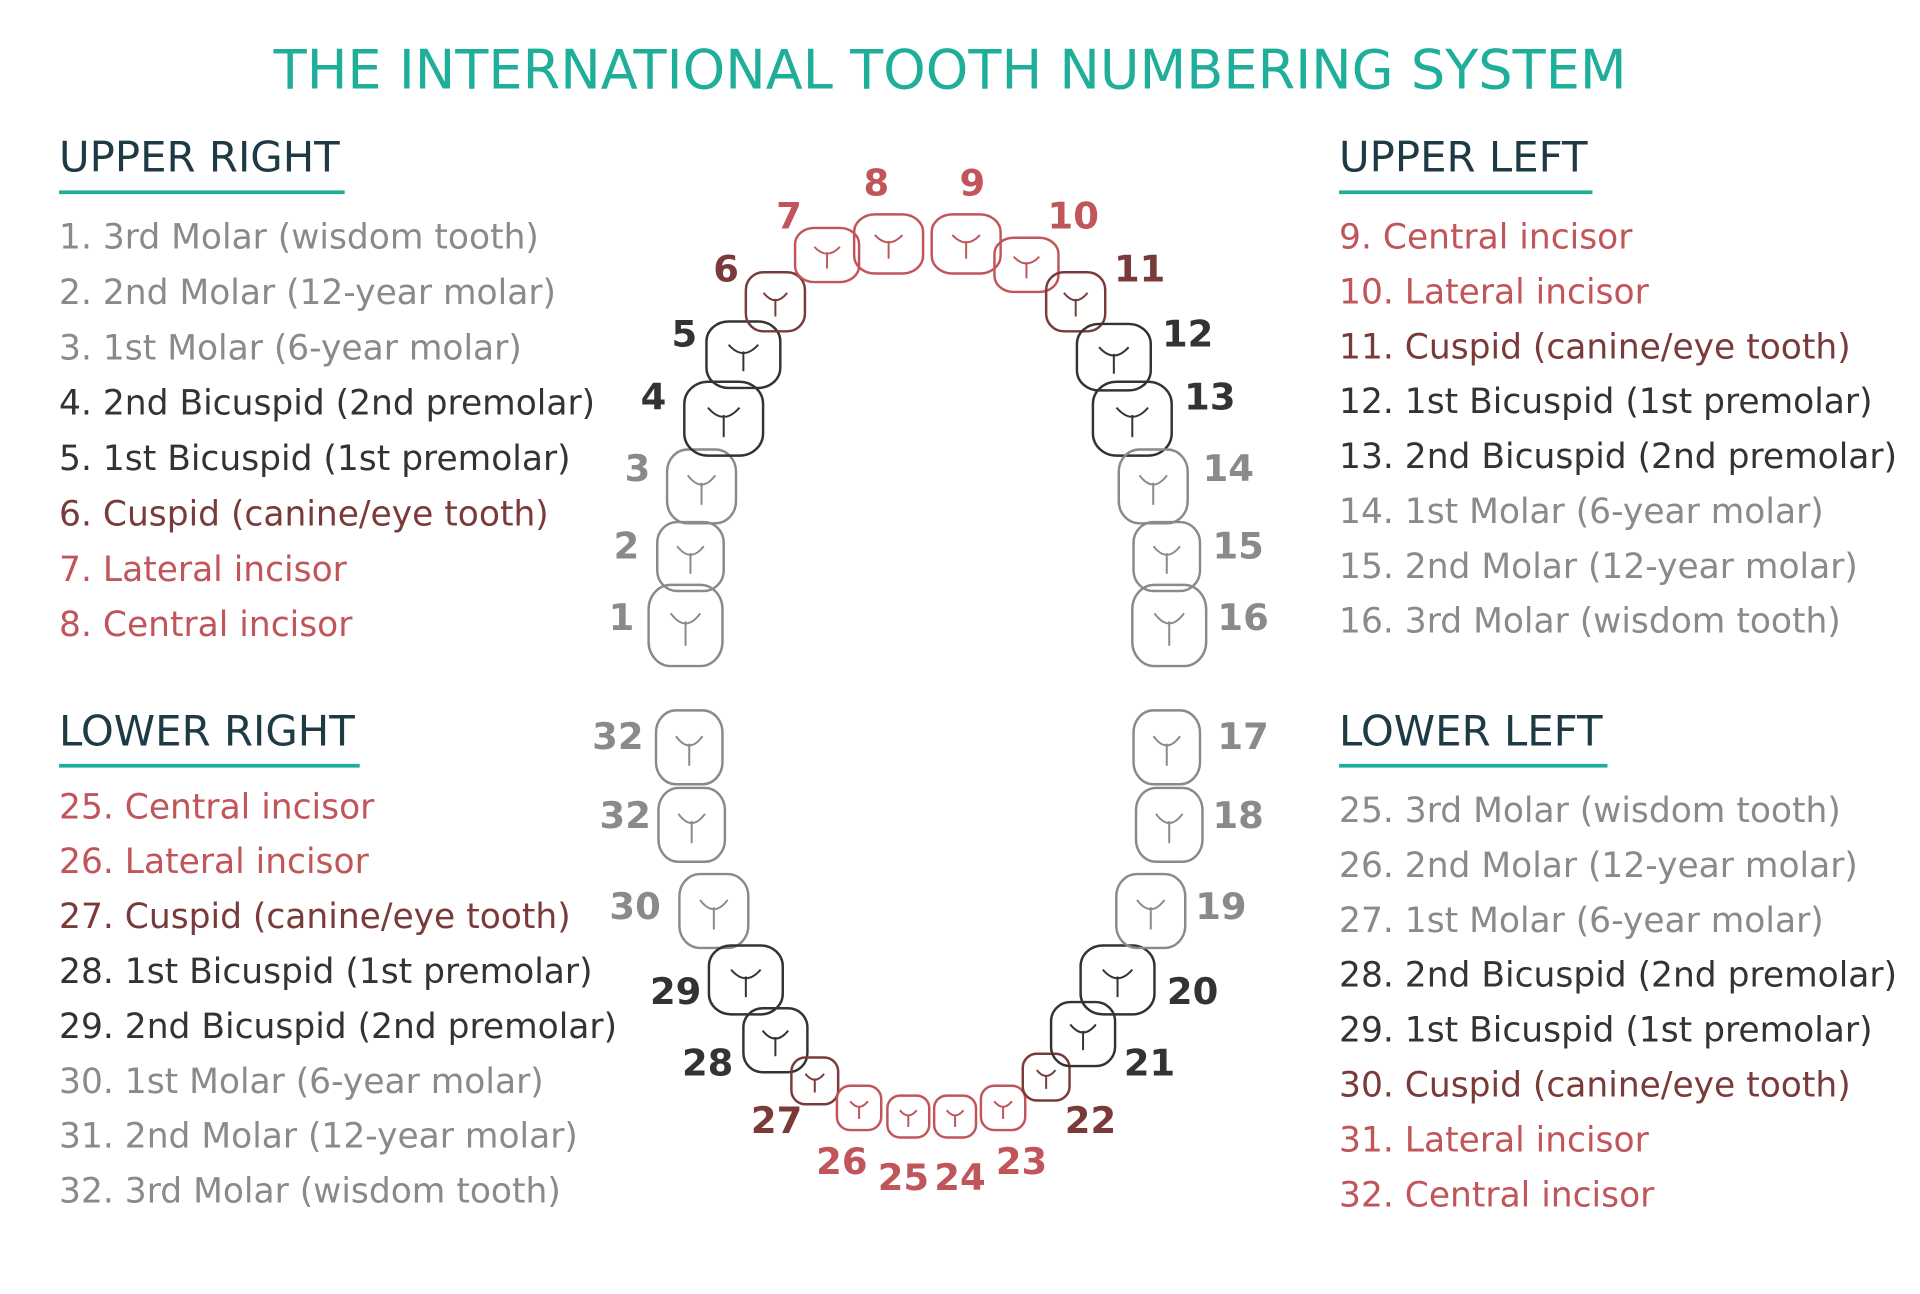 The image size is (1920, 1294). Describe the element at coordinates (338, 1027) in the screenshot. I see `legend-item: 29. 2nd Bicuspid (2nd premolar)` at that location.